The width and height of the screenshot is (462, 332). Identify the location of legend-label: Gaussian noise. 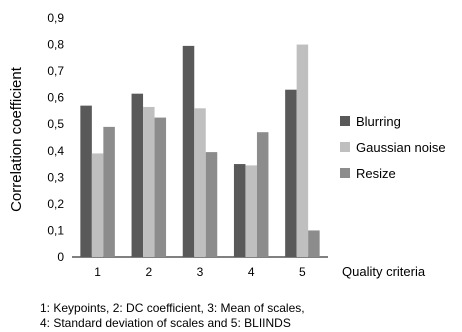
(401, 147).